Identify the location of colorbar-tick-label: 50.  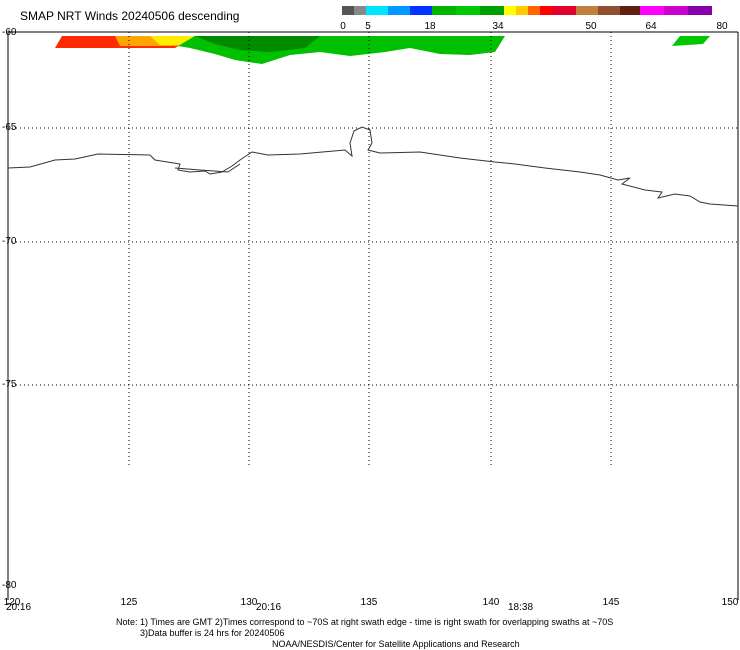
(591, 26).